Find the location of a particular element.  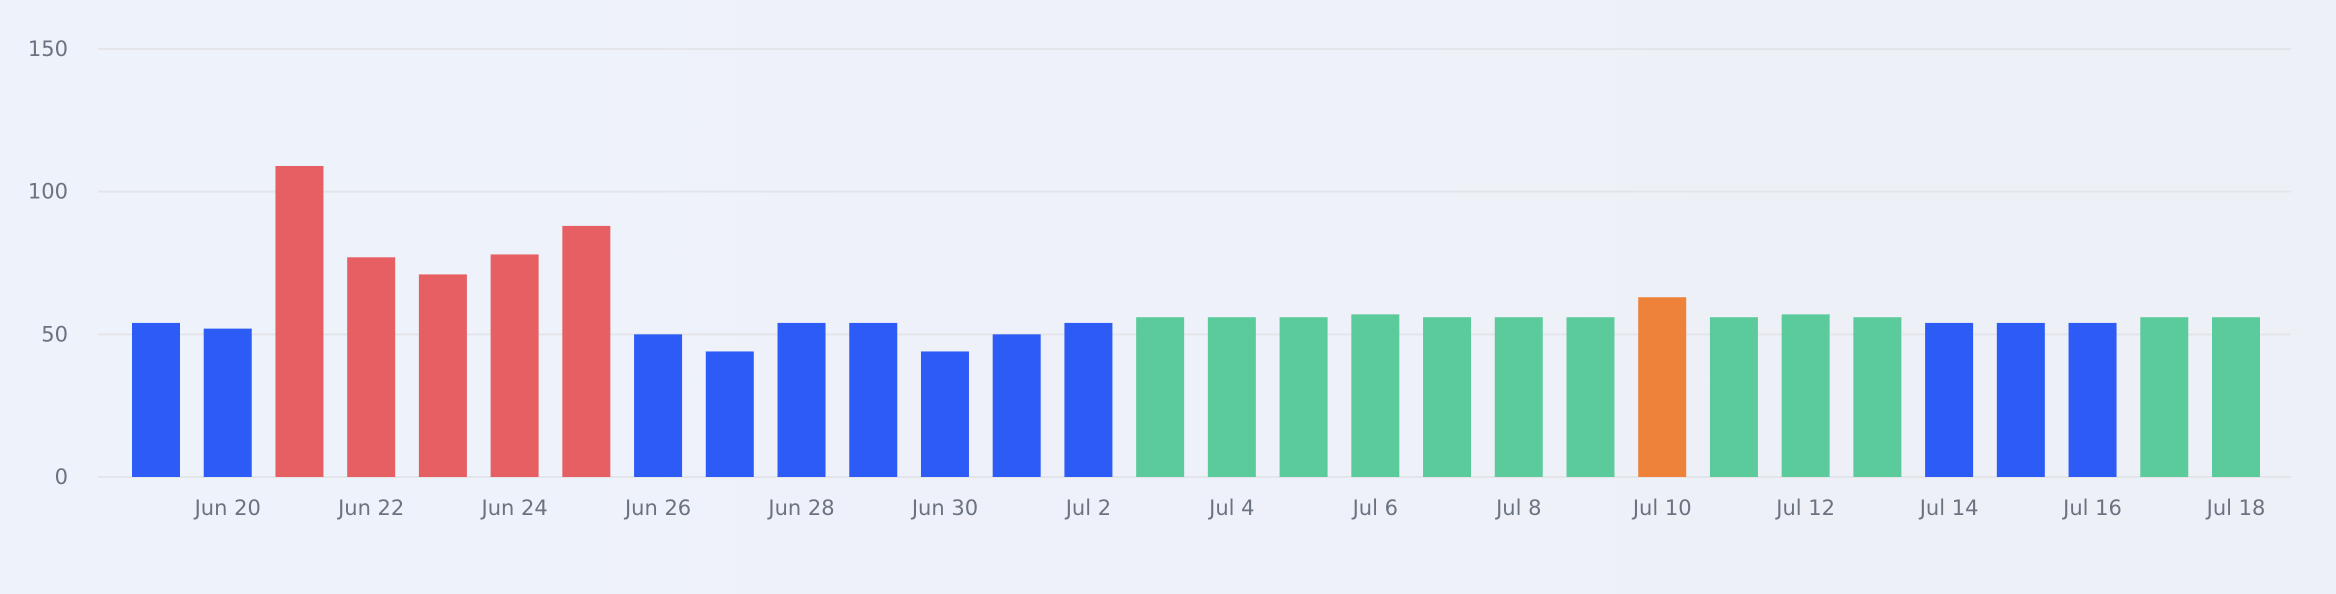

x-tick-label: Jul 18 is located at coordinates (2235, 508).